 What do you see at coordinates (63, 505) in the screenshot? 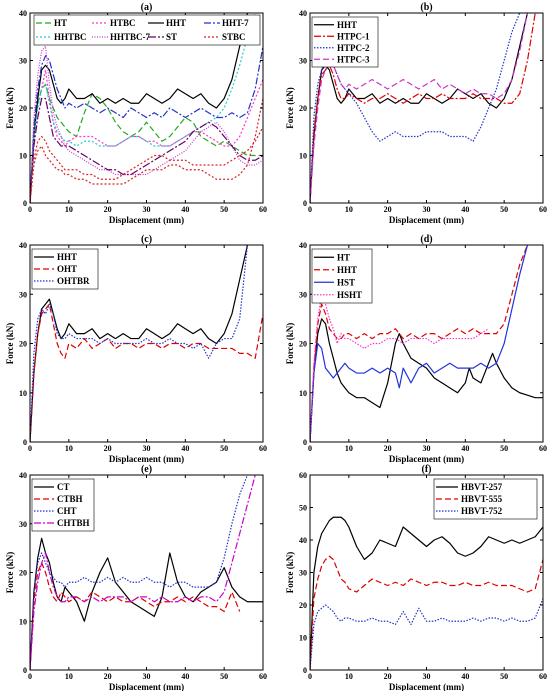
I see `legend: CT CTBH CHT CHTBH` at bounding box center [63, 505].